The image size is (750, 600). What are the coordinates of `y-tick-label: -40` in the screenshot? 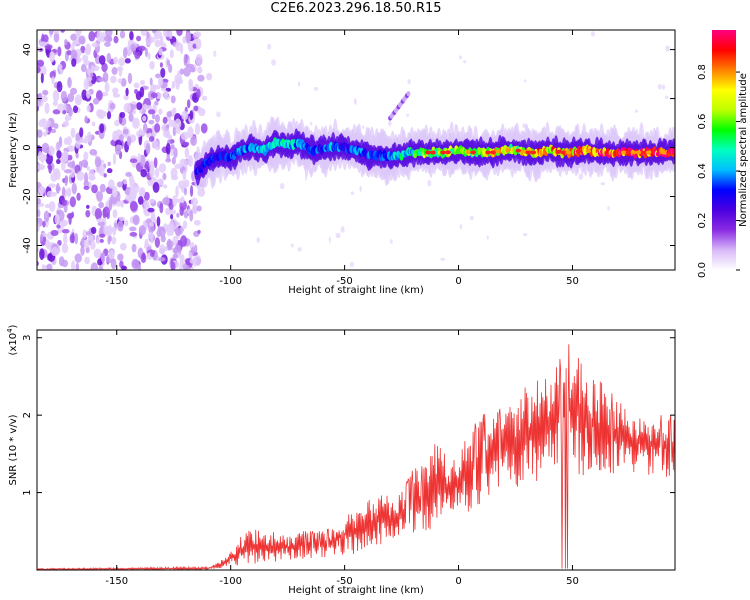 It's located at (27, 245).